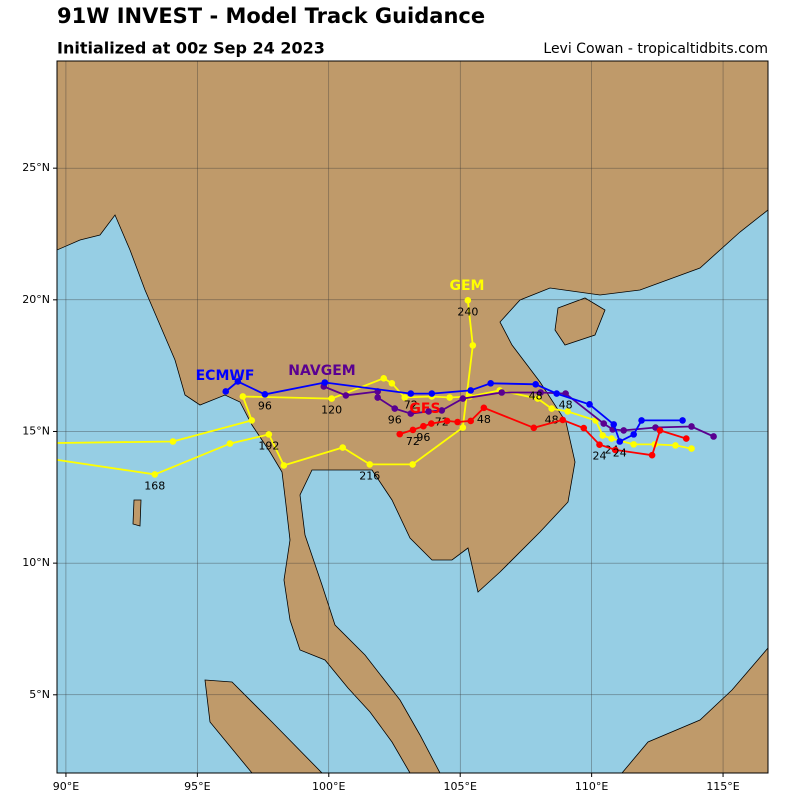 This screenshot has width=792, height=799. Describe the element at coordinates (268, 445) in the screenshot. I see `hour-label: 192` at that location.